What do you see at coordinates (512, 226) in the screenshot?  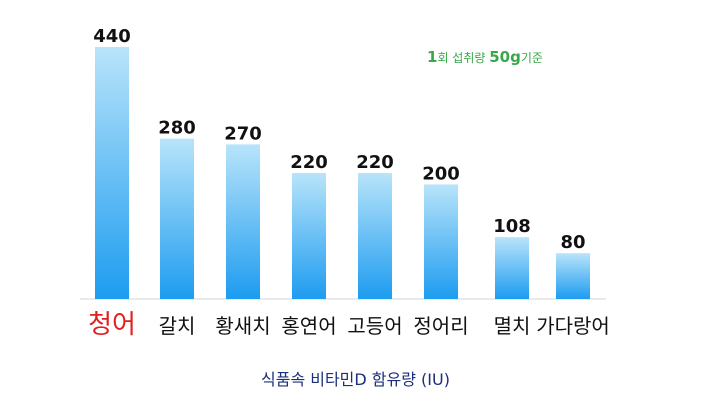 I see `data-label: 108` at bounding box center [512, 226].